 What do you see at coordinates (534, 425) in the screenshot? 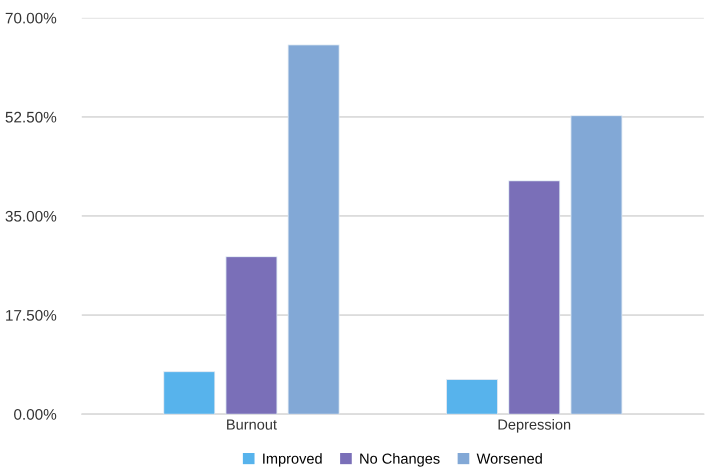
I see `x-tick-label: Depression` at bounding box center [534, 425].